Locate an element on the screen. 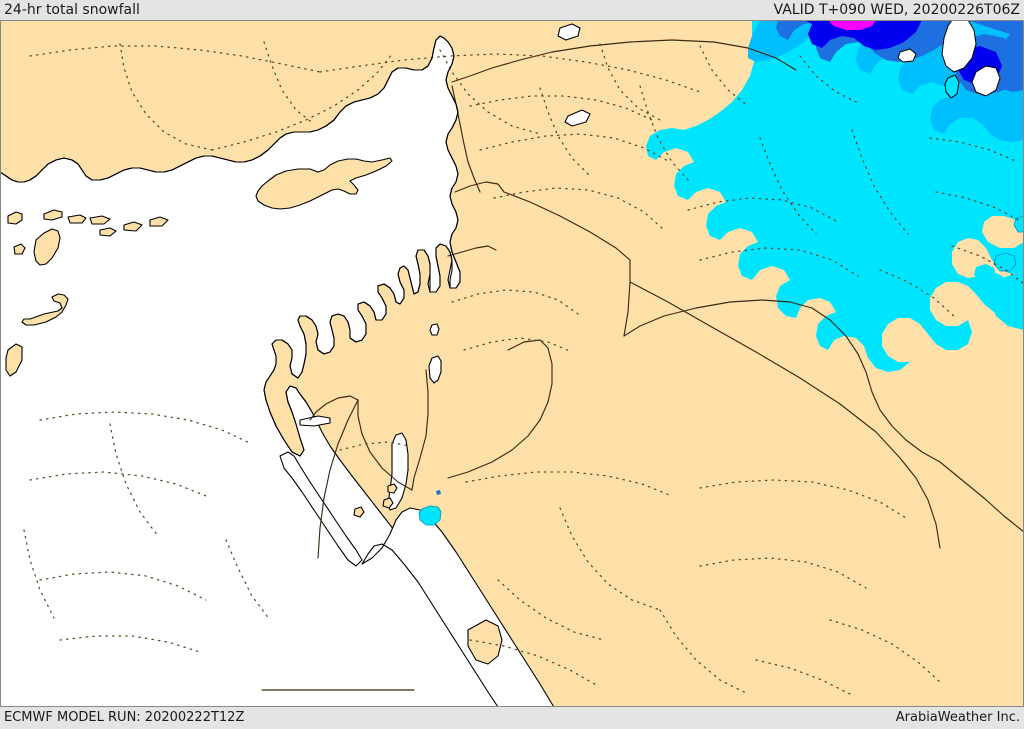 The height and width of the screenshot is (729, 1024). border-egypt-nile is located at coordinates (338, 479).